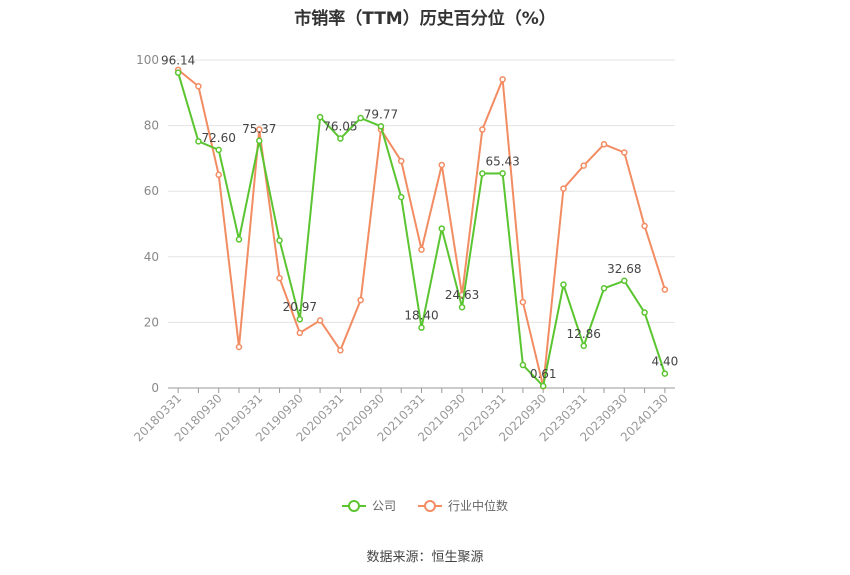 The width and height of the screenshot is (850, 575). What do you see at coordinates (425, 557) in the screenshot?
I see `data-source: 数据来源：恒生聚源` at bounding box center [425, 557].